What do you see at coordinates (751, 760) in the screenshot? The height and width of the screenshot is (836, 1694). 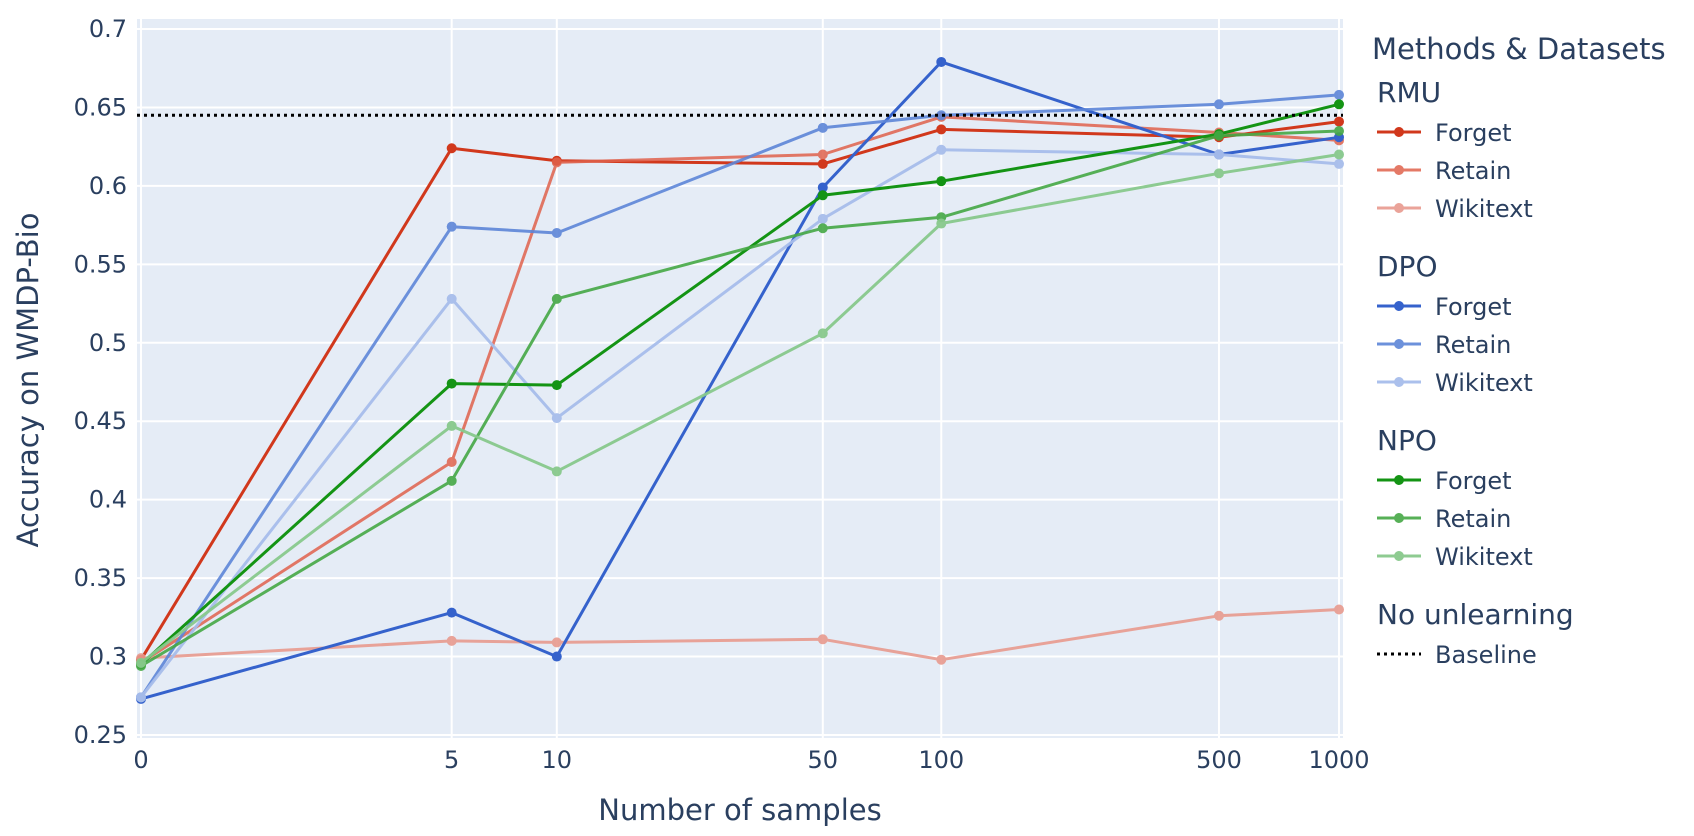 I see `x-axis-ticks: 0 5 10 50 100 500 1000` at bounding box center [751, 760].